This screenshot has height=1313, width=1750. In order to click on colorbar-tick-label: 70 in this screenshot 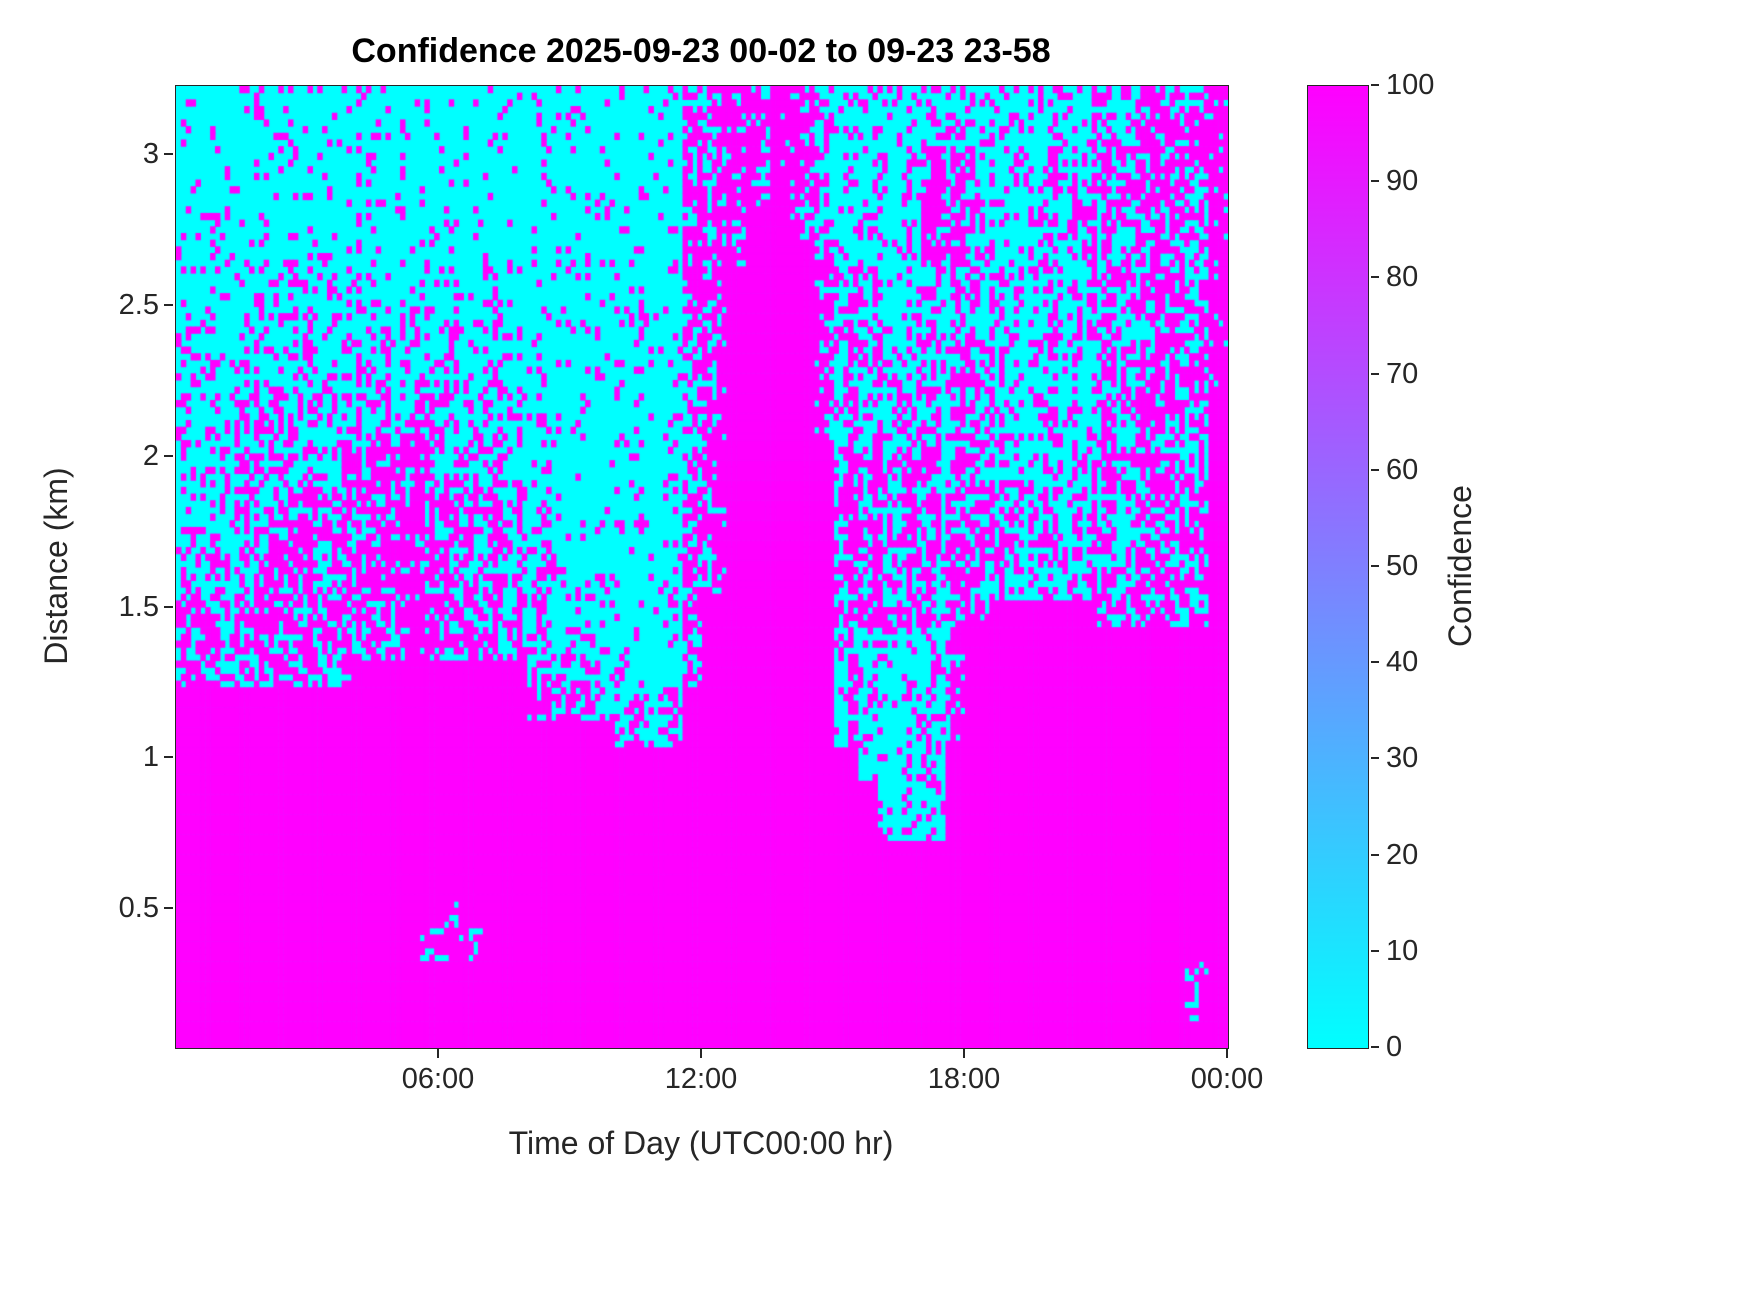, I will do `click(1402, 373)`.